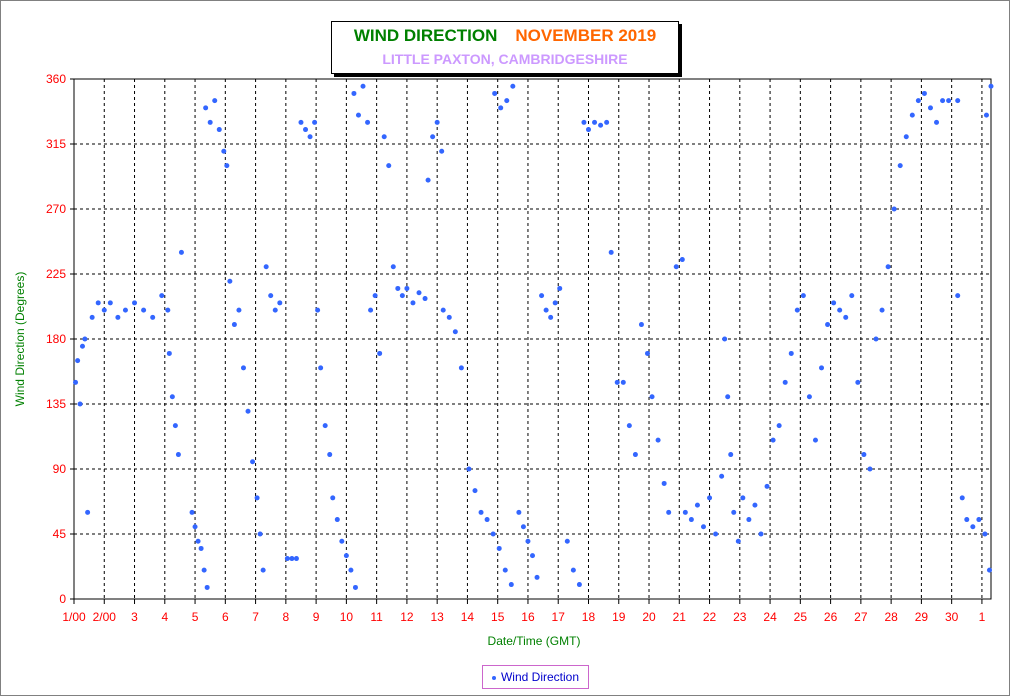 This screenshot has height=696, width=1010. Describe the element at coordinates (134, 617) in the screenshot. I see `x-tick-label: 3` at that location.